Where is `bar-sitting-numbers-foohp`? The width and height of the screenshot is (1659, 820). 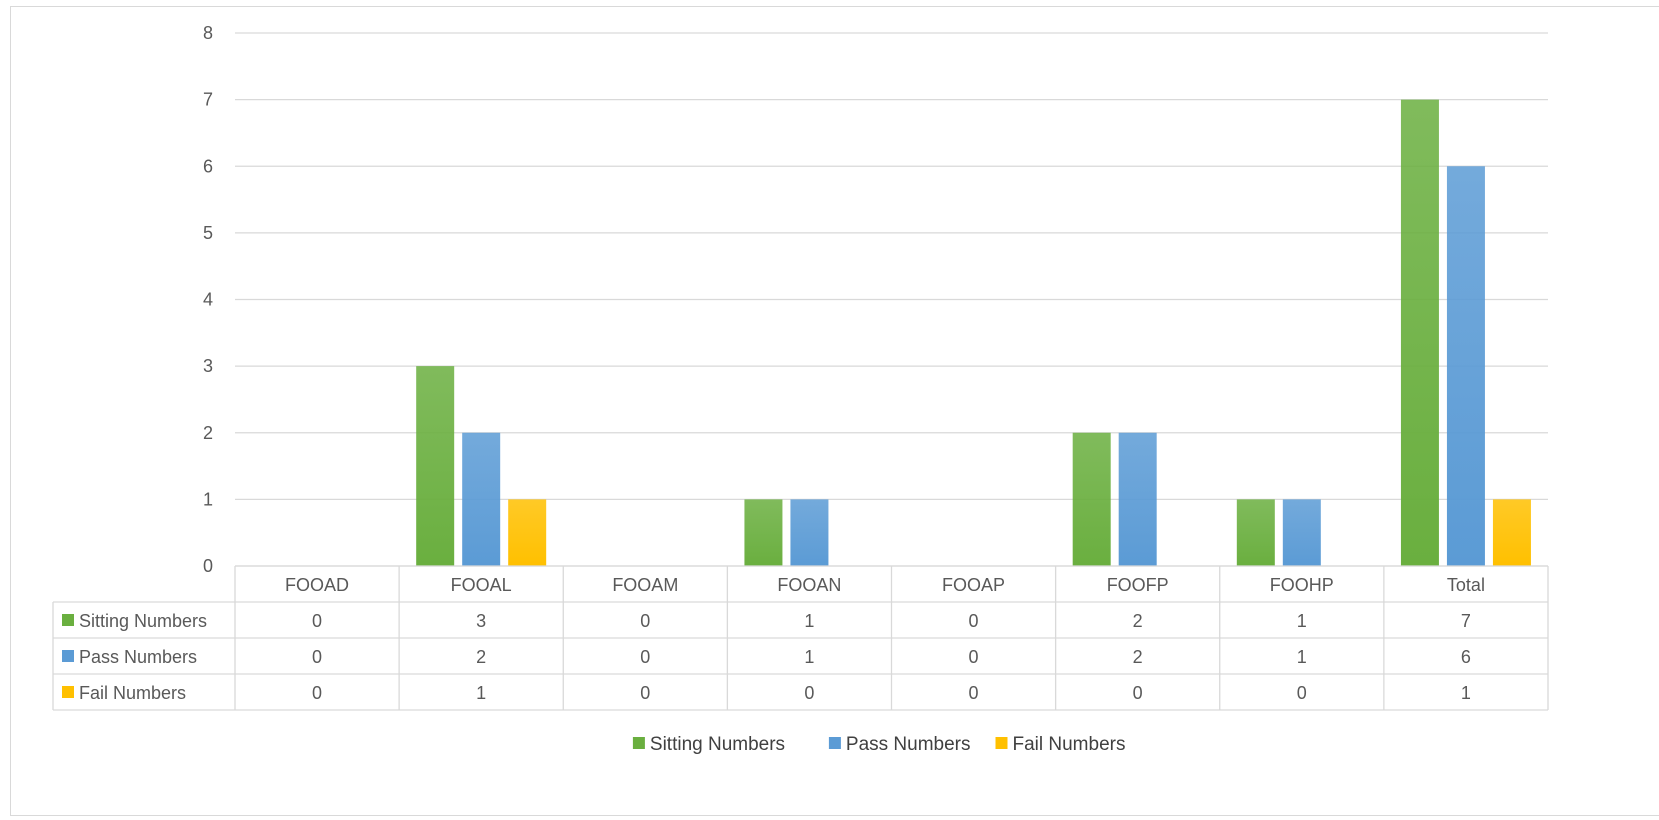
bar-sitting-numbers-foohp is located at coordinates (1255, 532).